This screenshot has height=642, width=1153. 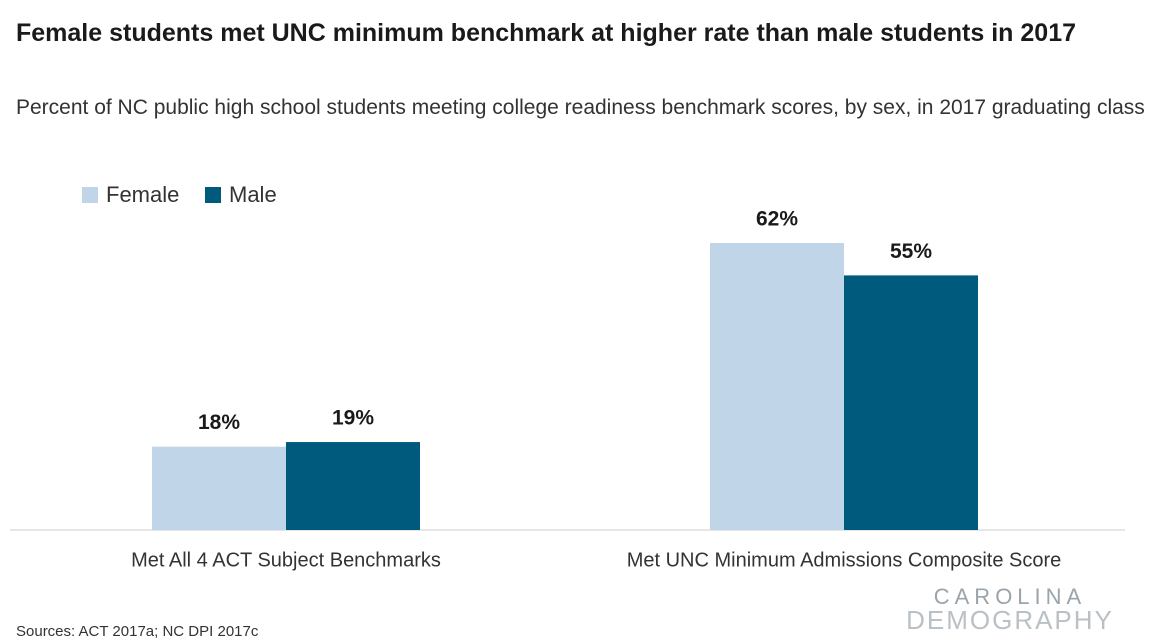 What do you see at coordinates (1010, 596) in the screenshot?
I see `logo-top: CAROLINA` at bounding box center [1010, 596].